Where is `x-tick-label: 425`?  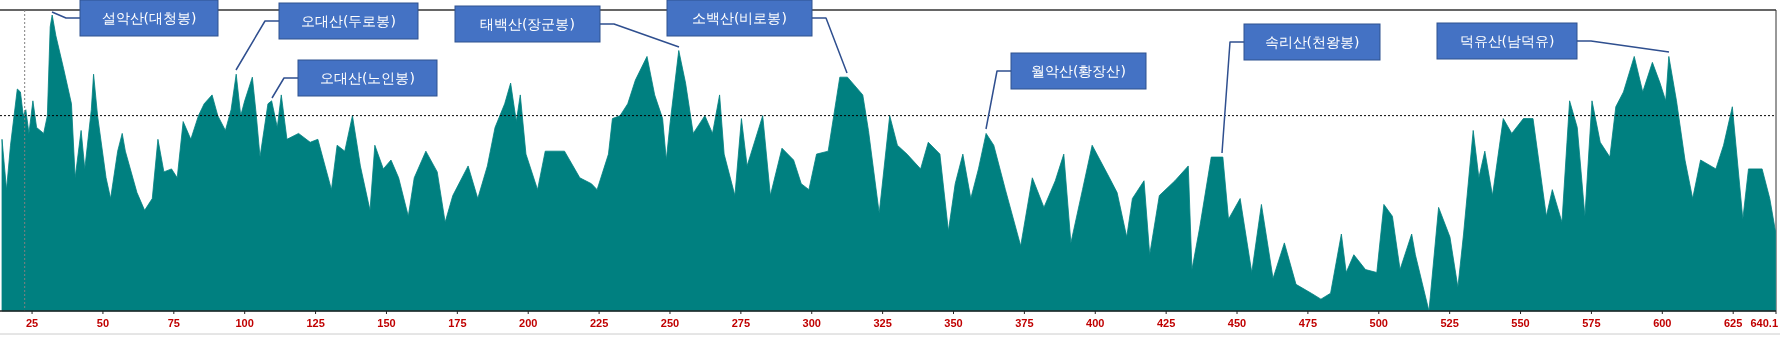 x-tick-label: 425 is located at coordinates (1166, 323).